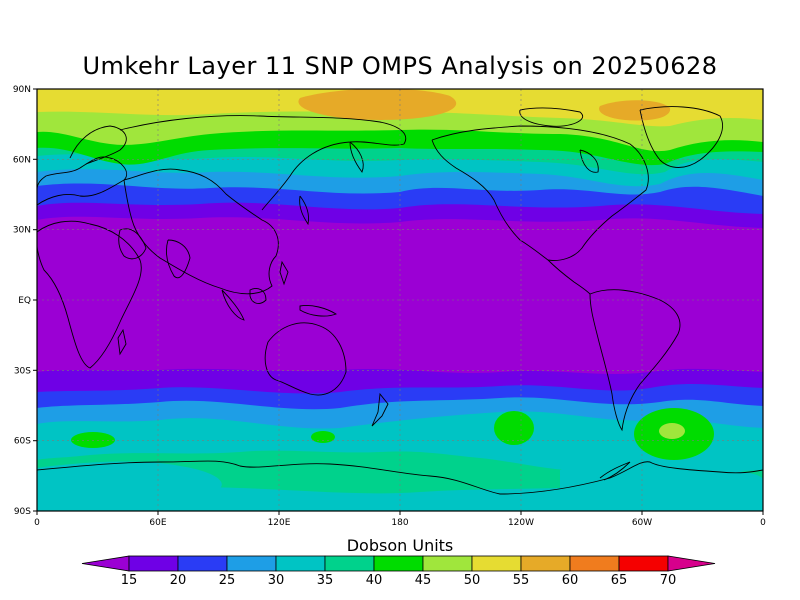 Image resolution: width=800 pixels, height=600 pixels. Describe the element at coordinates (129, 580) in the screenshot. I see `colorbar-tick-label: 15` at that location.